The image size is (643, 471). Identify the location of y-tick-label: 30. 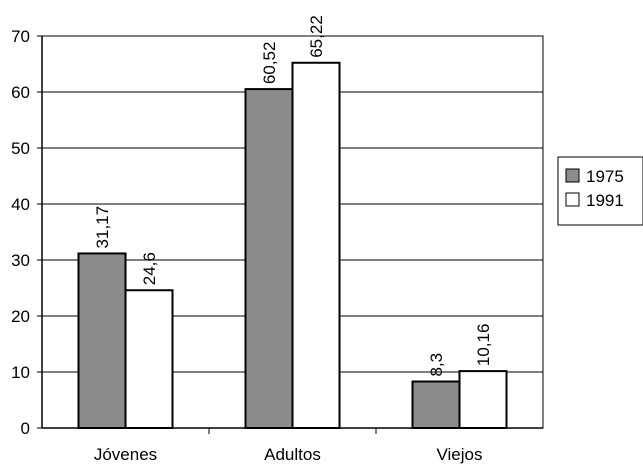
(20, 260).